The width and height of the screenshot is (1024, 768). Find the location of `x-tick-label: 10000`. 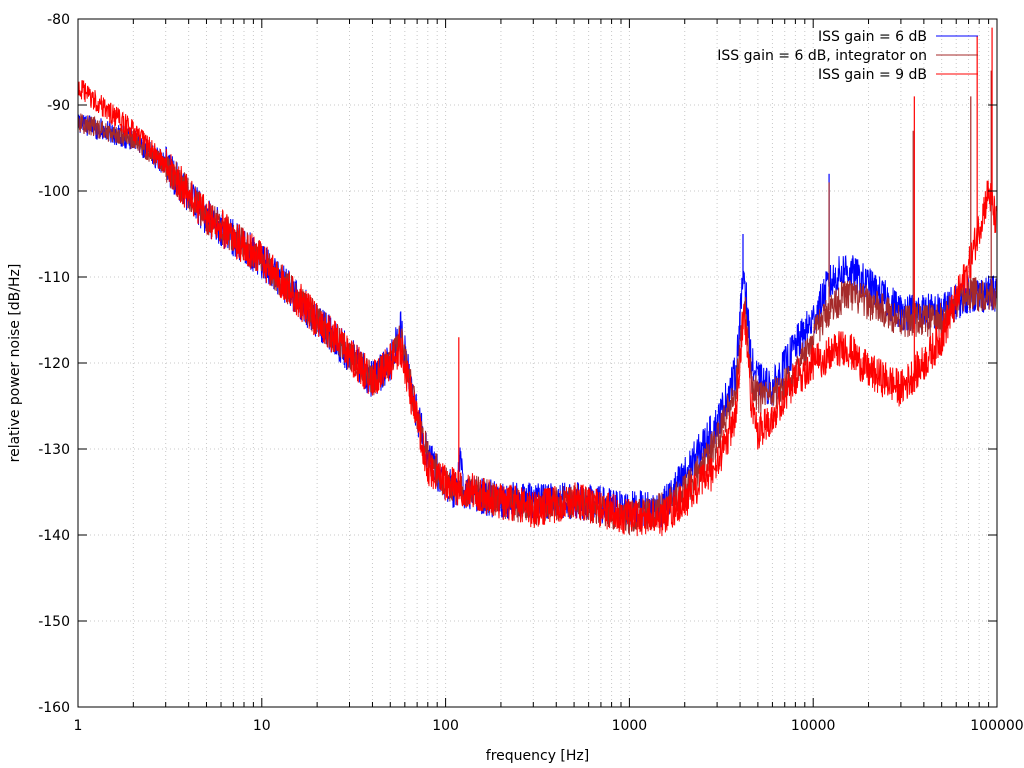

x-tick-label: 10000 is located at coordinates (813, 726).